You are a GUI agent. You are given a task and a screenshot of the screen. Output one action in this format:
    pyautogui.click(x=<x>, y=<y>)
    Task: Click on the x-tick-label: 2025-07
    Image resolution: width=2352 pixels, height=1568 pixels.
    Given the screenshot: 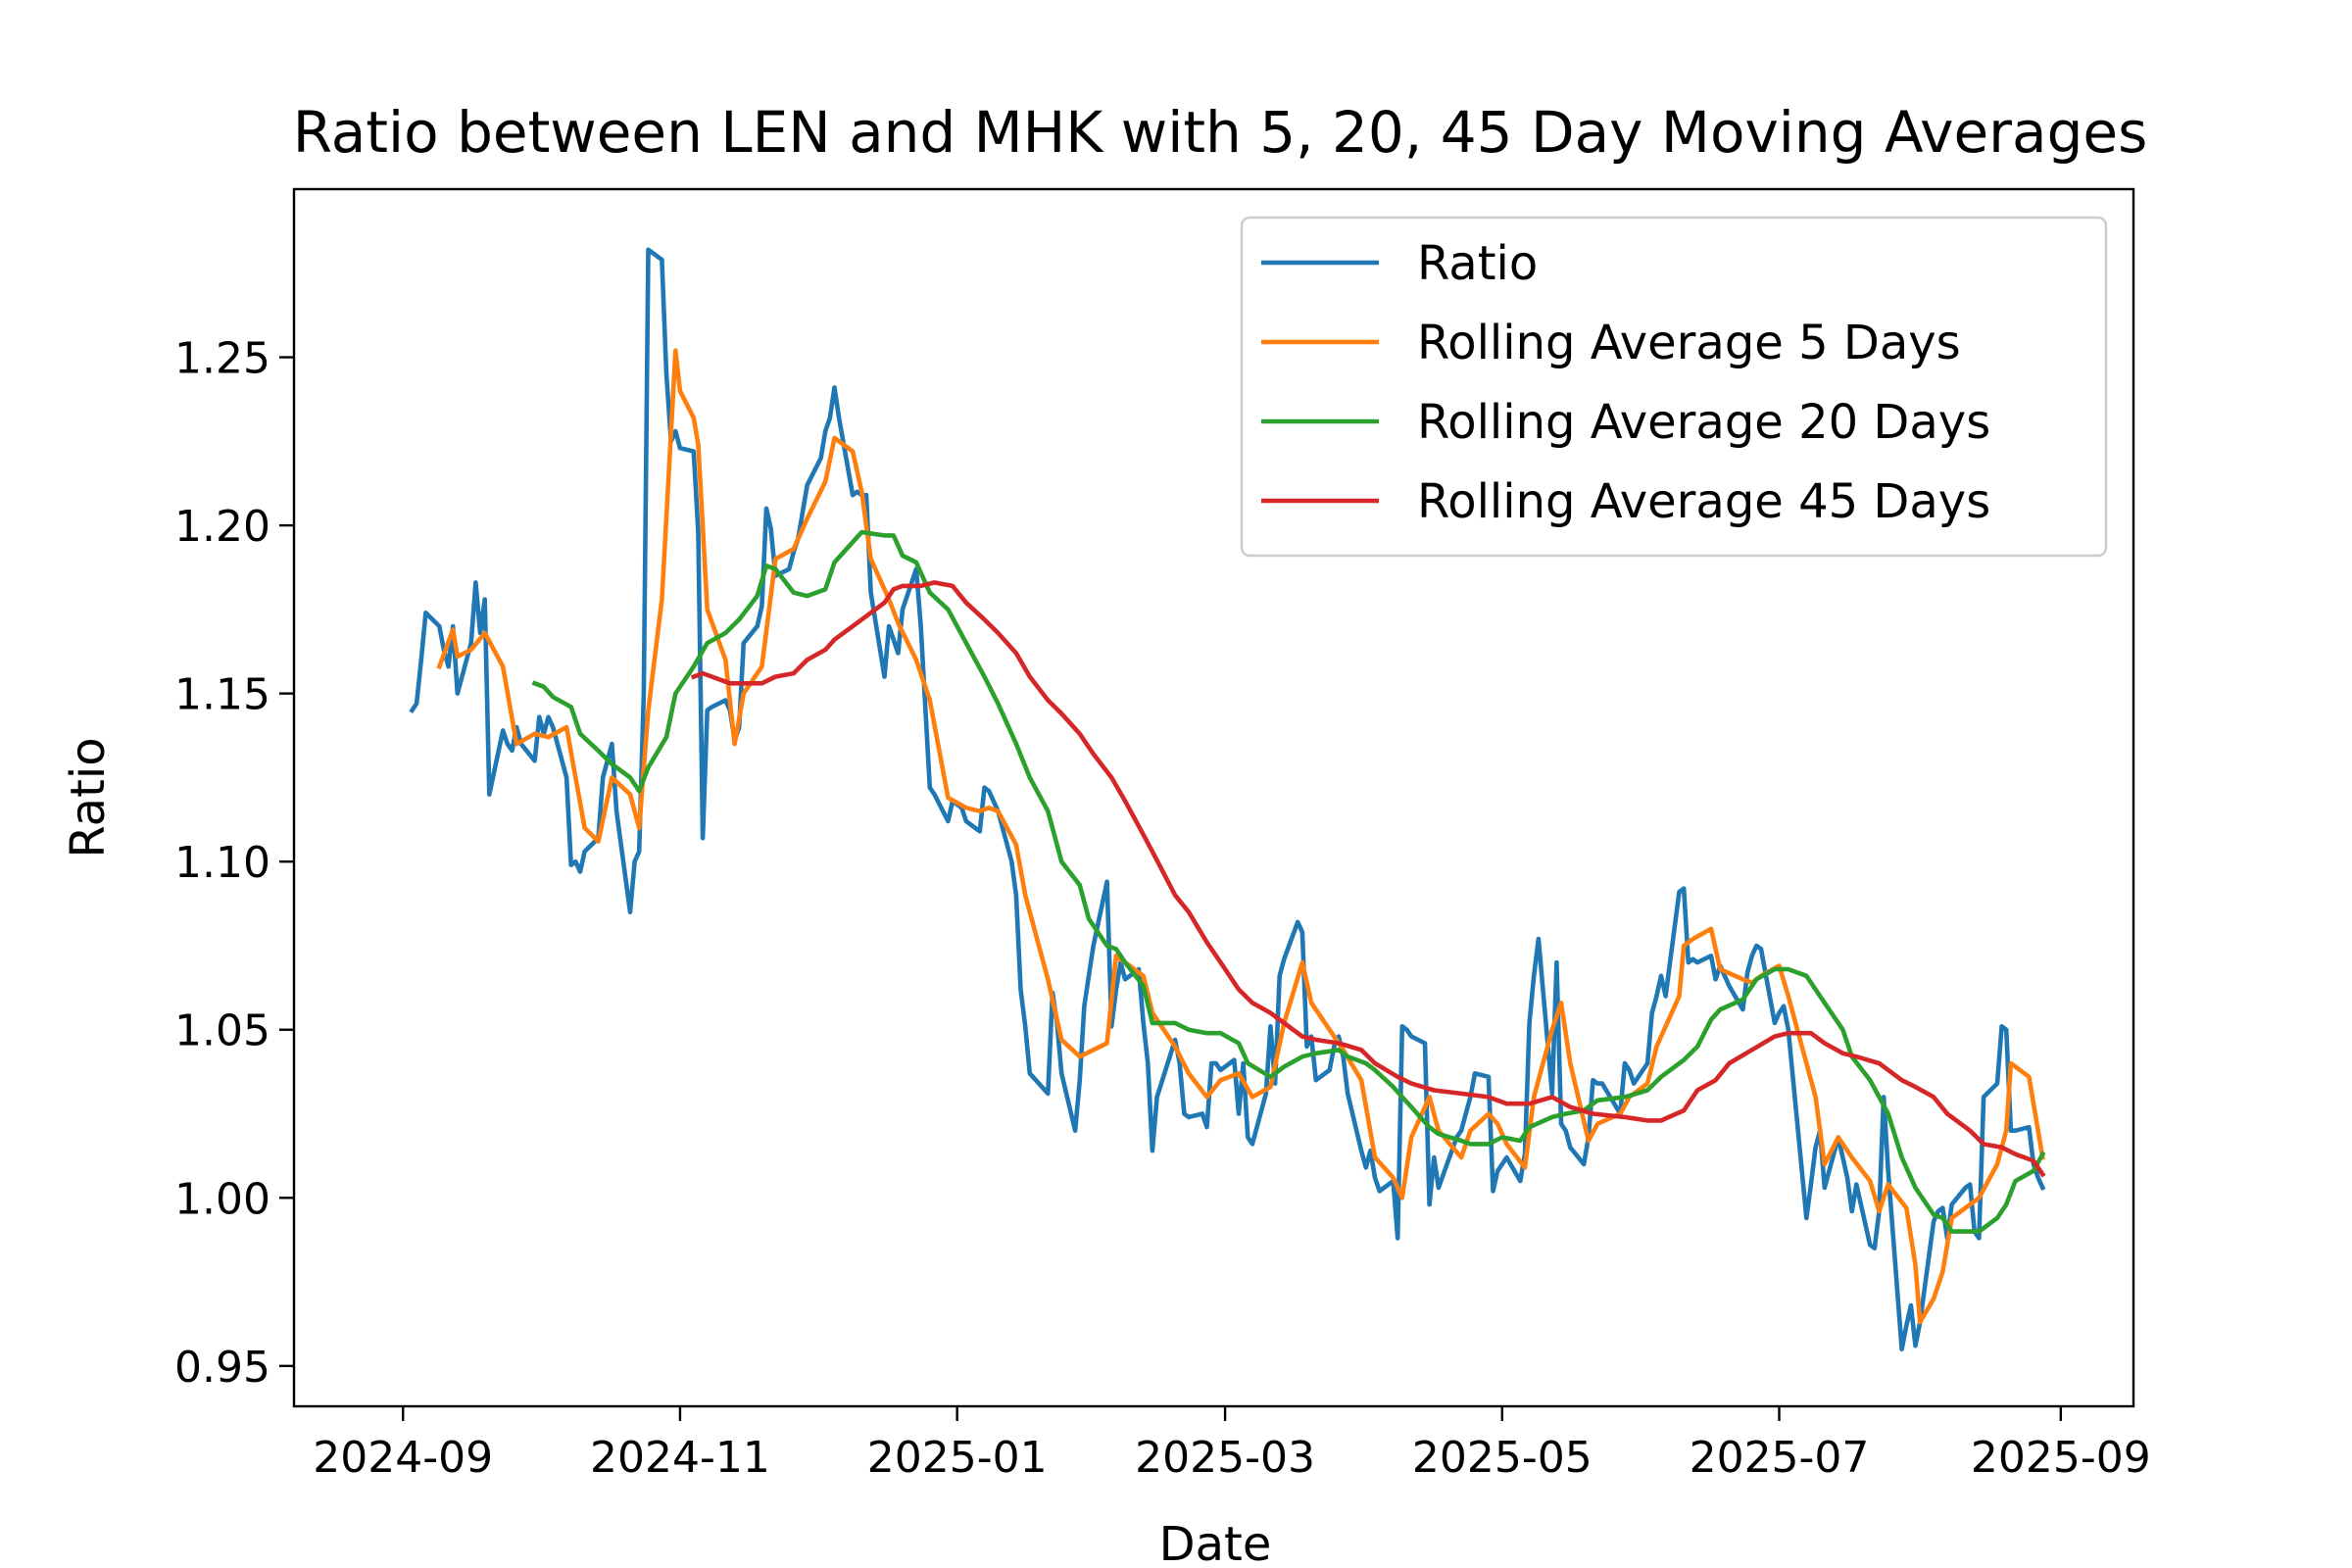 What is the action you would take?
    pyautogui.click(x=1780, y=1458)
    